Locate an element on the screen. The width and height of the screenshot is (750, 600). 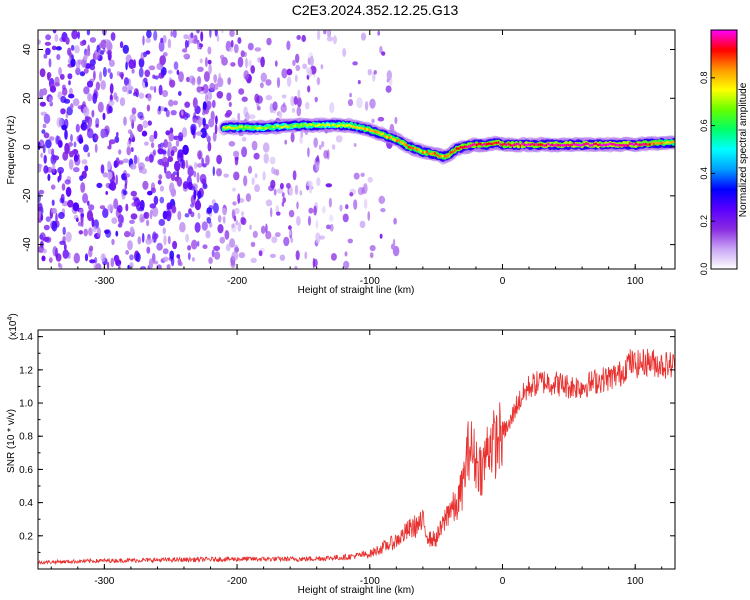
spectrogram-y-tick-label: -40 is located at coordinates (27, 244).